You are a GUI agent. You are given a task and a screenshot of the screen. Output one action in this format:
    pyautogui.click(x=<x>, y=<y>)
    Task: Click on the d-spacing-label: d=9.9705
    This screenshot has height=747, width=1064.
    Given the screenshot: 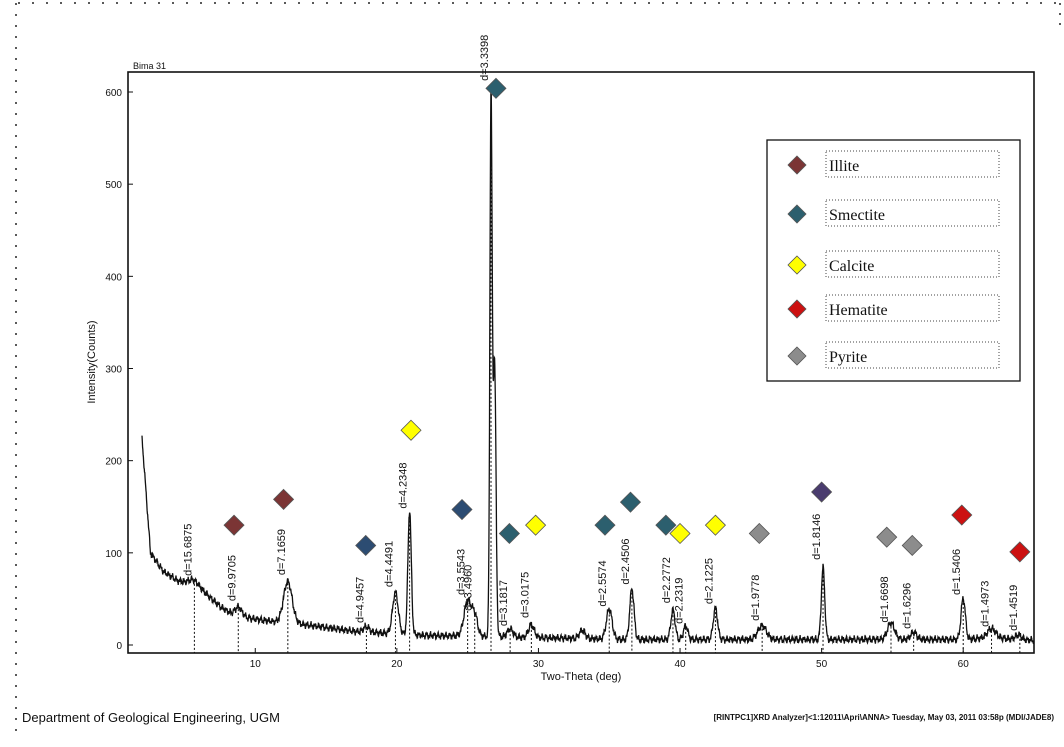 What is the action you would take?
    pyautogui.click(x=232, y=578)
    